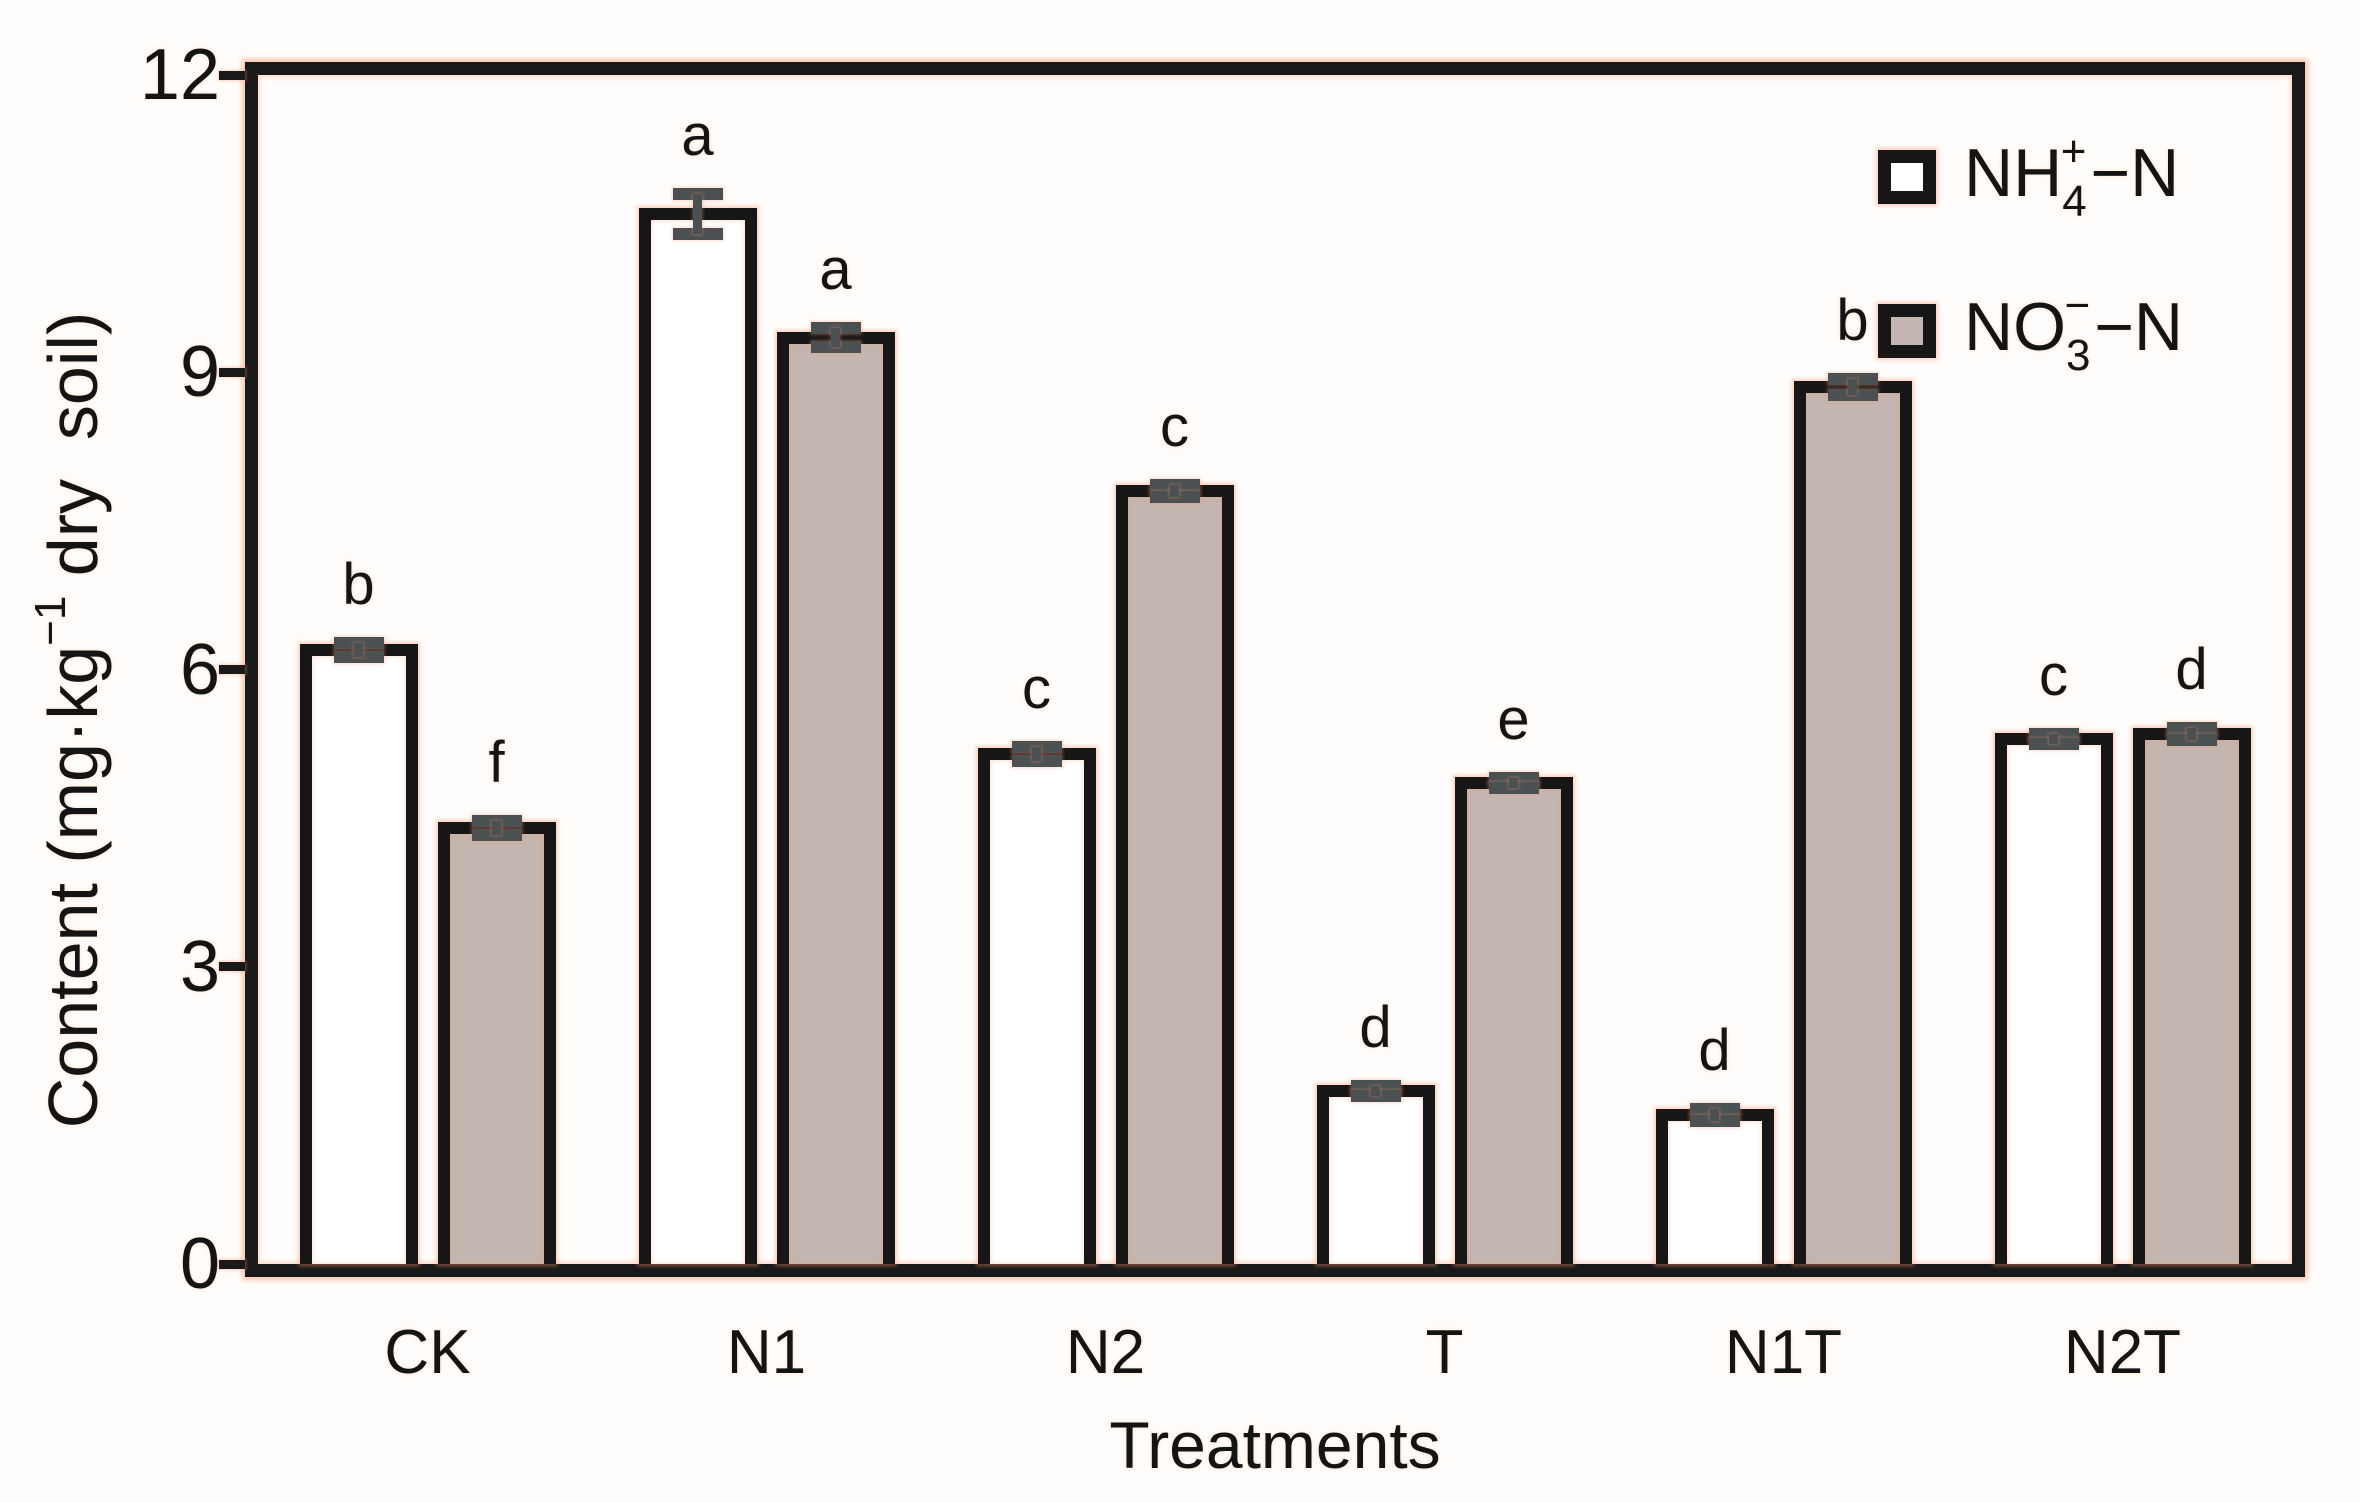 The image size is (2360, 1503). Describe the element at coordinates (2074, 201) in the screenshot. I see `legend-label-nh4-sub: 4` at that location.